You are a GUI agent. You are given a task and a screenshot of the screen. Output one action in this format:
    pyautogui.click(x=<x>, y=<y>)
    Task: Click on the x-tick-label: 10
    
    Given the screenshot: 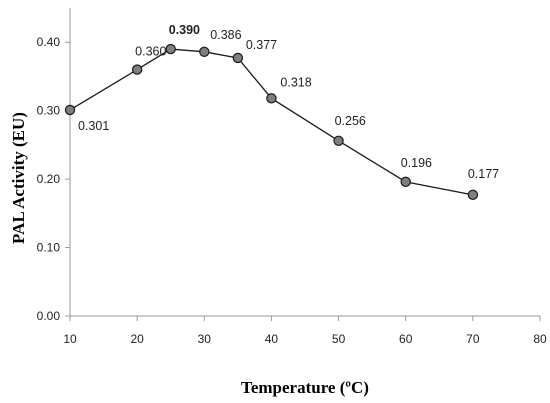 What is the action you would take?
    pyautogui.click(x=70, y=339)
    